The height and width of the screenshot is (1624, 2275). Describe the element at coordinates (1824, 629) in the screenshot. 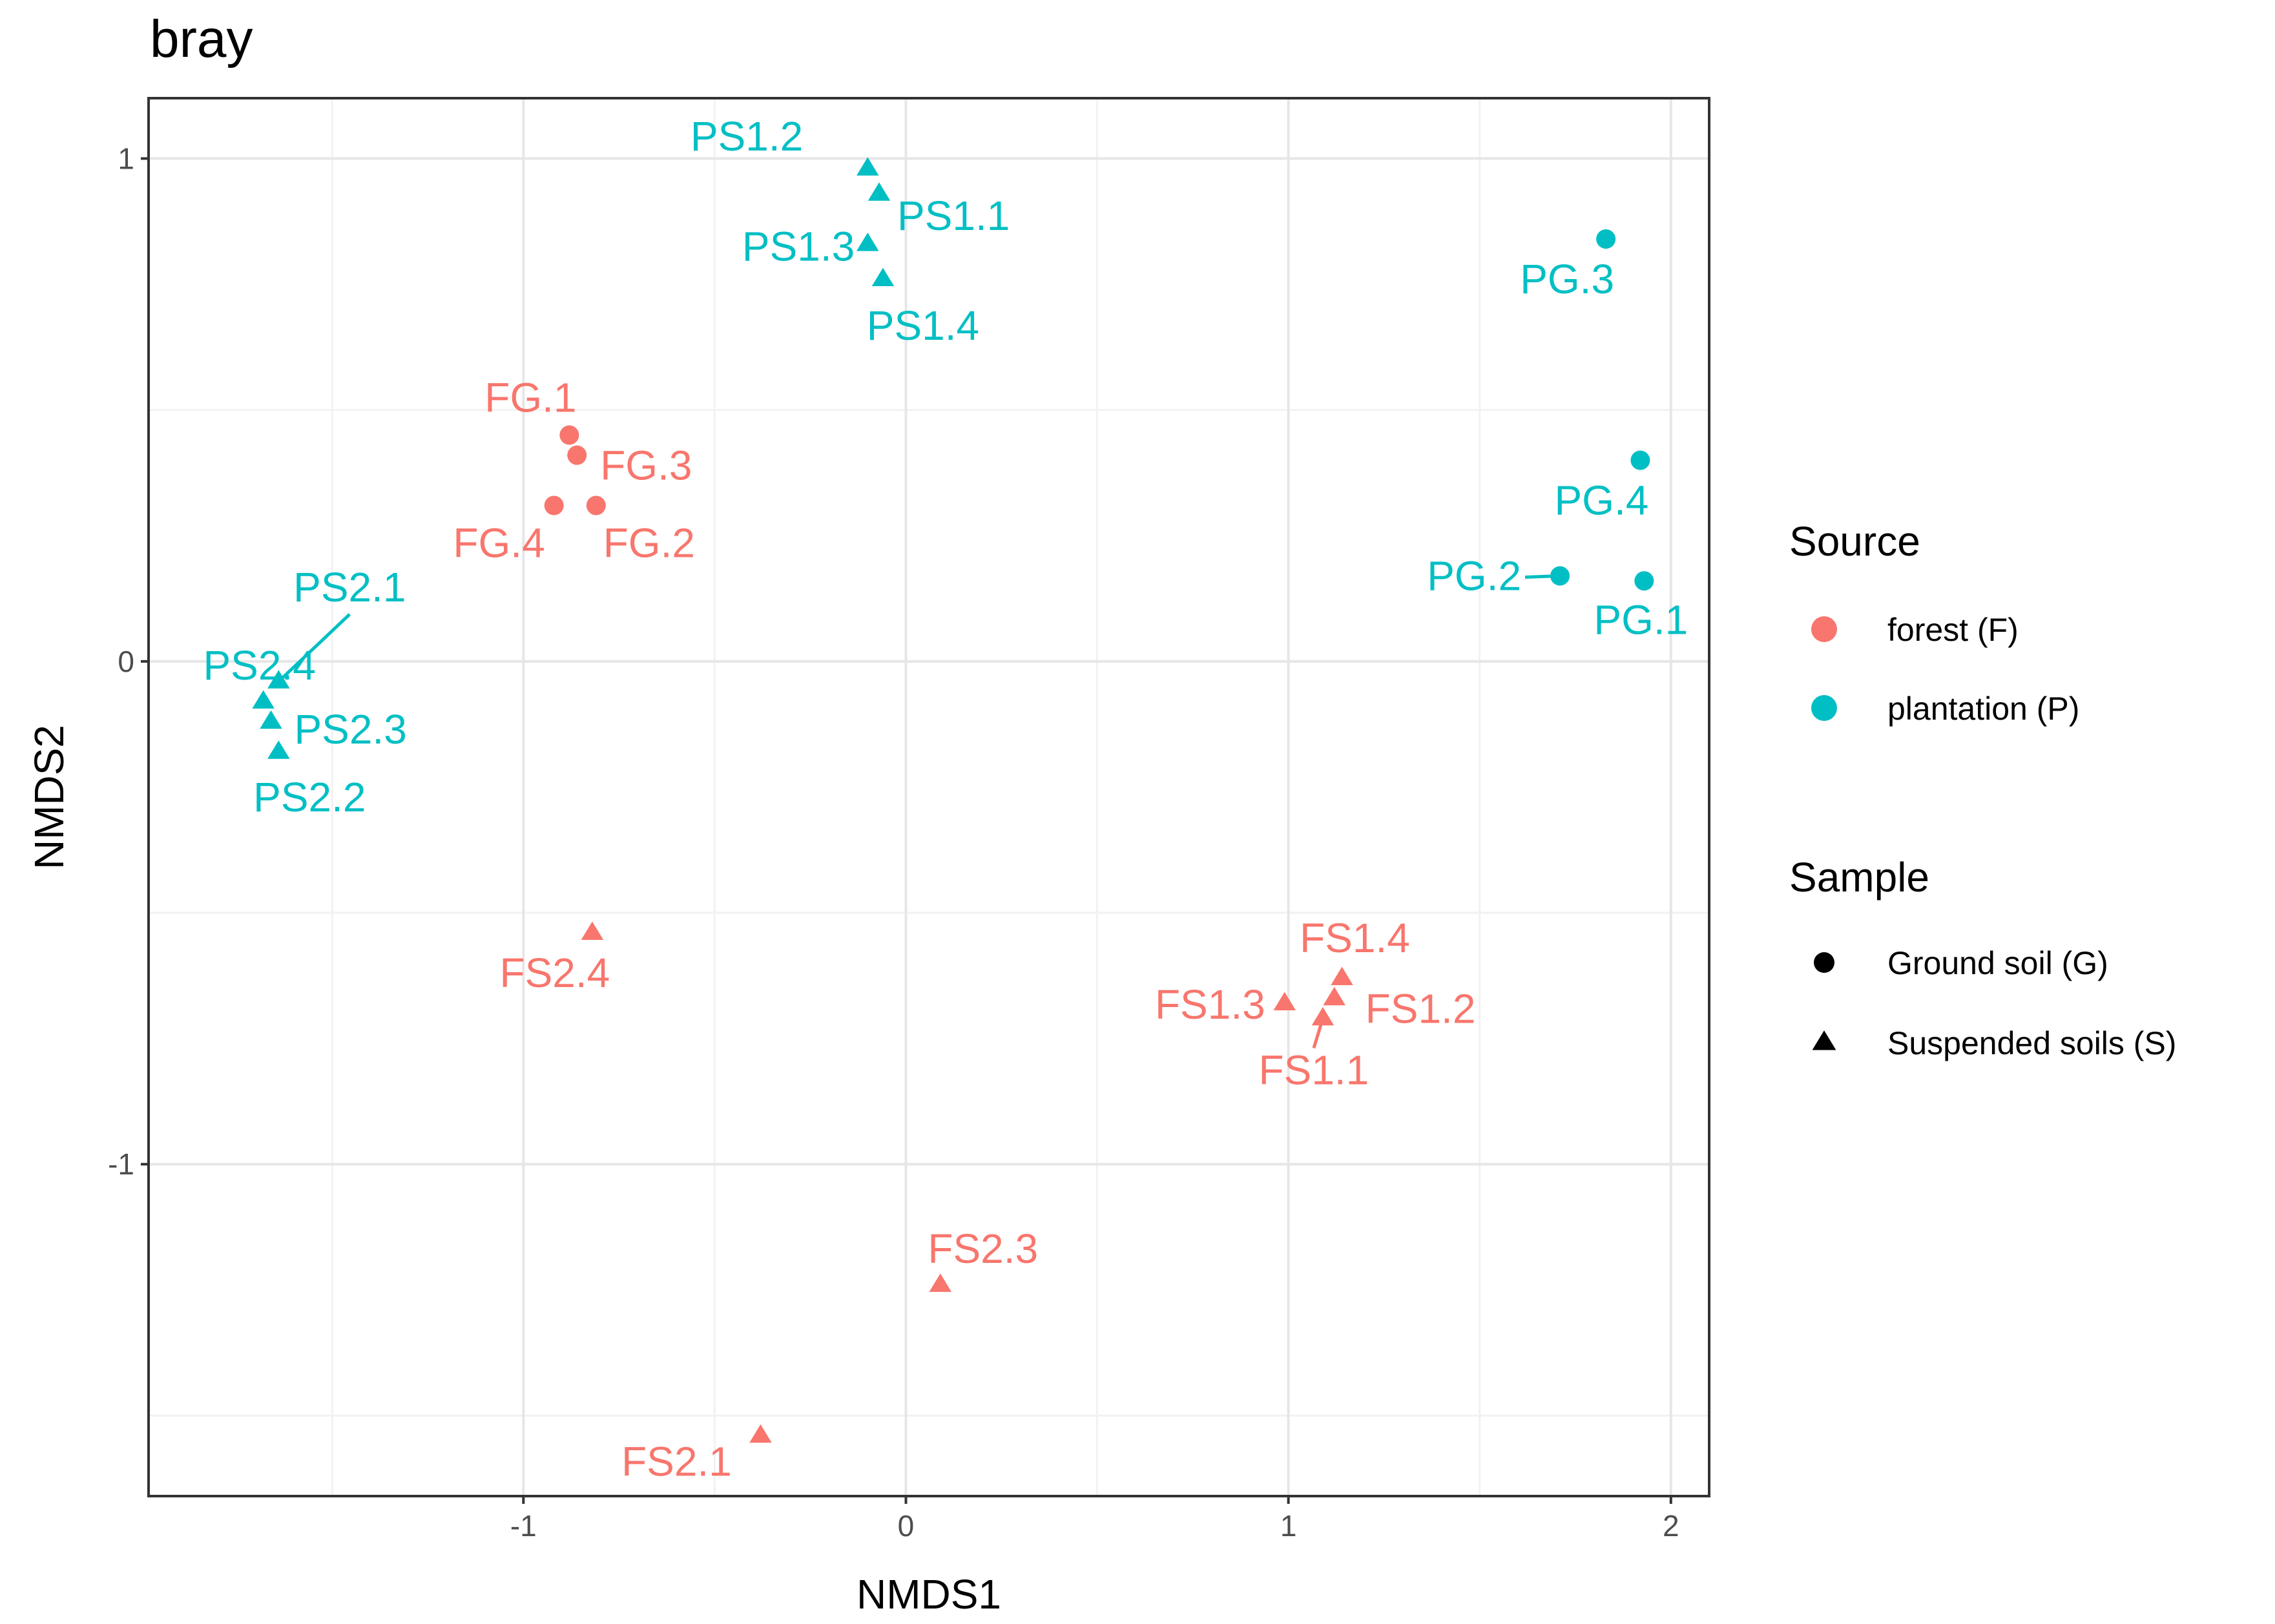

I see `legend-key-forest` at that location.